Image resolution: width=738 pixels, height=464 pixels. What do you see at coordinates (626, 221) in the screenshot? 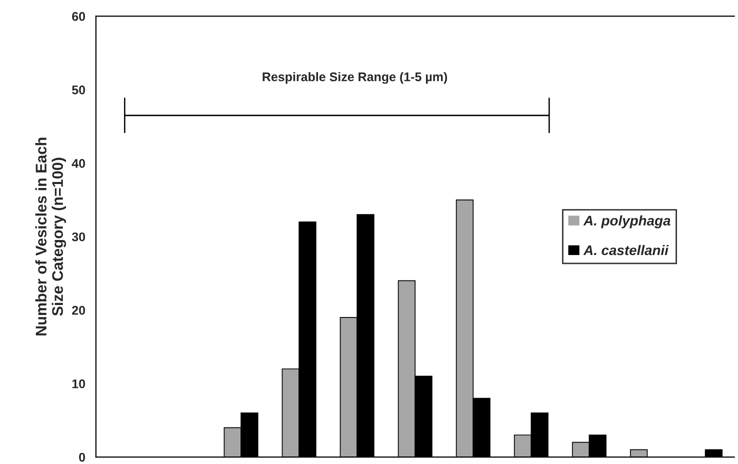
I see `legend-label: A. polyphaga` at bounding box center [626, 221].